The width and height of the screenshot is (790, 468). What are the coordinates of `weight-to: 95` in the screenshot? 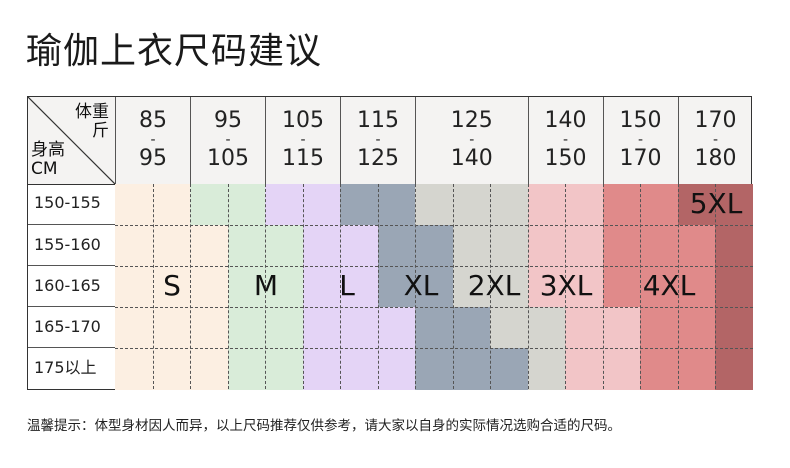 It's located at (153, 158).